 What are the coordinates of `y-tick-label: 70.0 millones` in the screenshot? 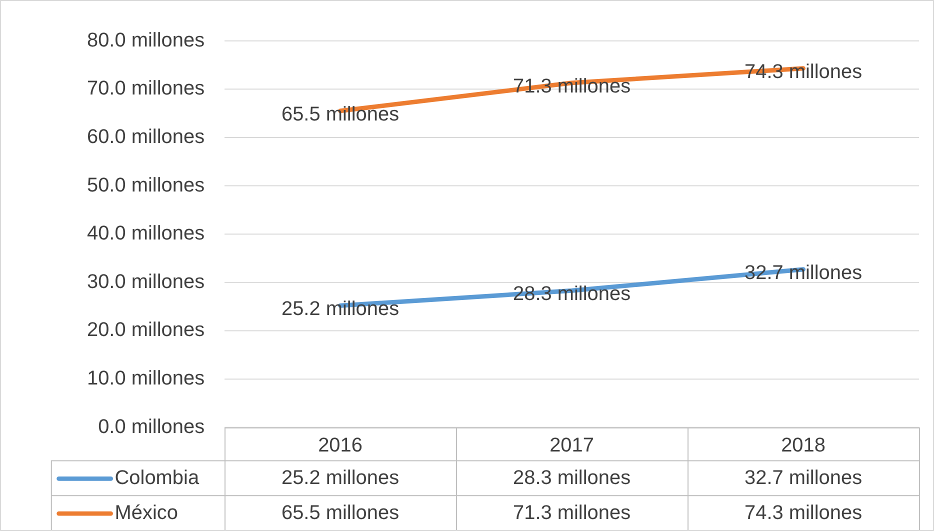 It's located at (145, 89).